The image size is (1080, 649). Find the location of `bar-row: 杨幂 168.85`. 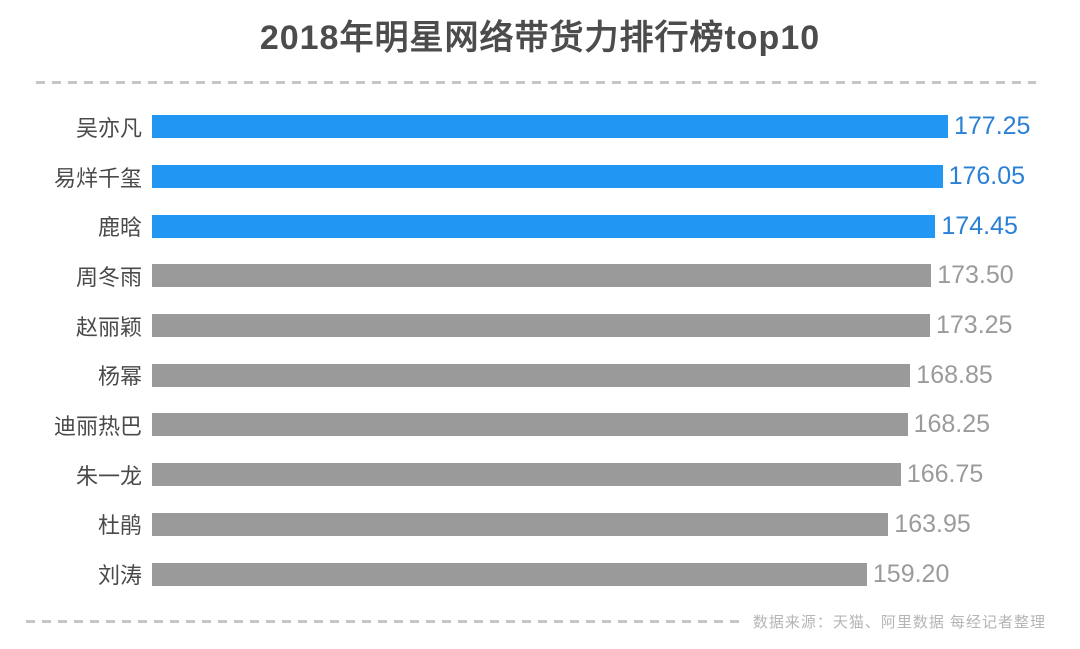

bar-row: 杨幂 168.85 is located at coordinates (540, 375).